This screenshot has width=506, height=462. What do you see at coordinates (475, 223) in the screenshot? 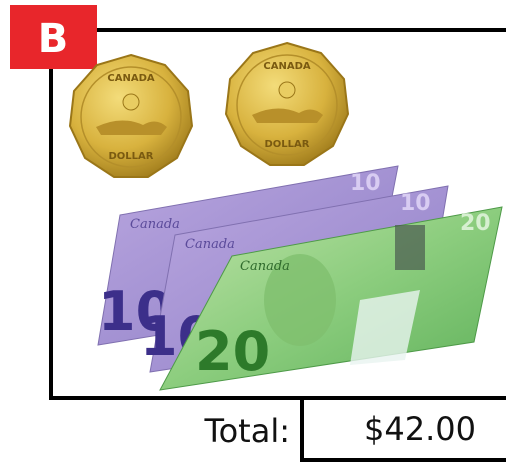
I see `bill-corner: 20` at bounding box center [475, 223].